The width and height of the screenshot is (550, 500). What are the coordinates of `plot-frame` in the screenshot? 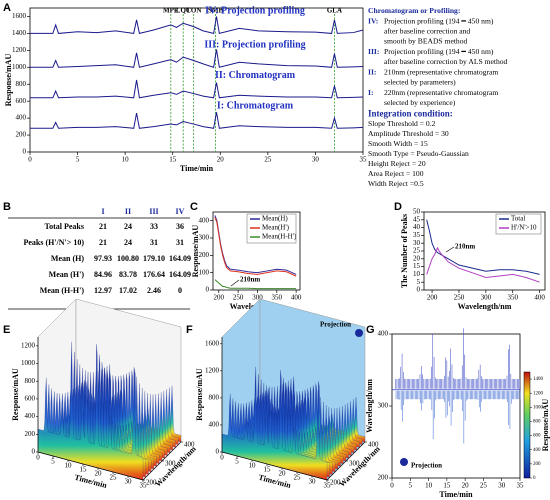 It's located at (456, 406).